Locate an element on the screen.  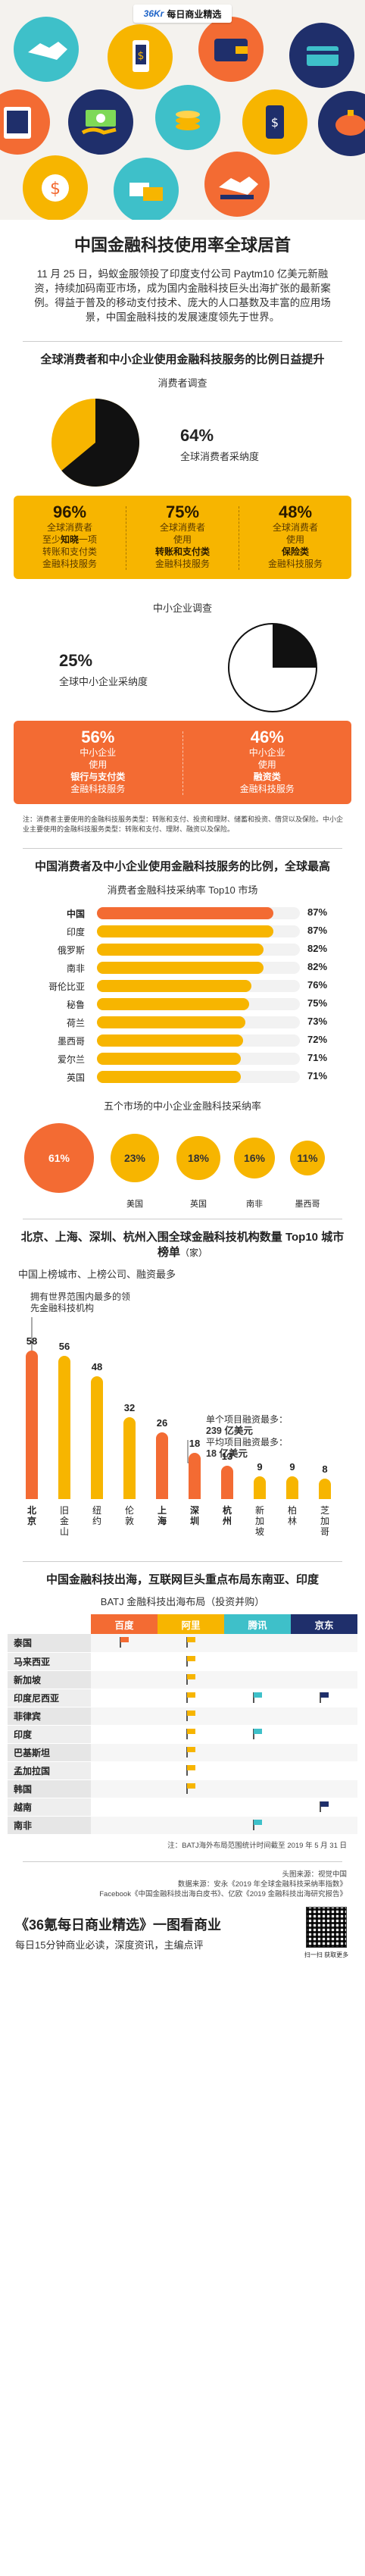
country-cell: 印度 is located at coordinates (49, 1734).